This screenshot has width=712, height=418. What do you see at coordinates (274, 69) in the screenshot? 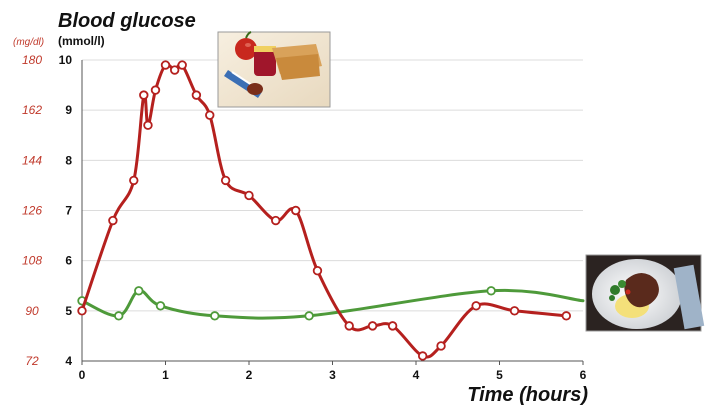
I see `meal-photo-snack` at bounding box center [274, 69].